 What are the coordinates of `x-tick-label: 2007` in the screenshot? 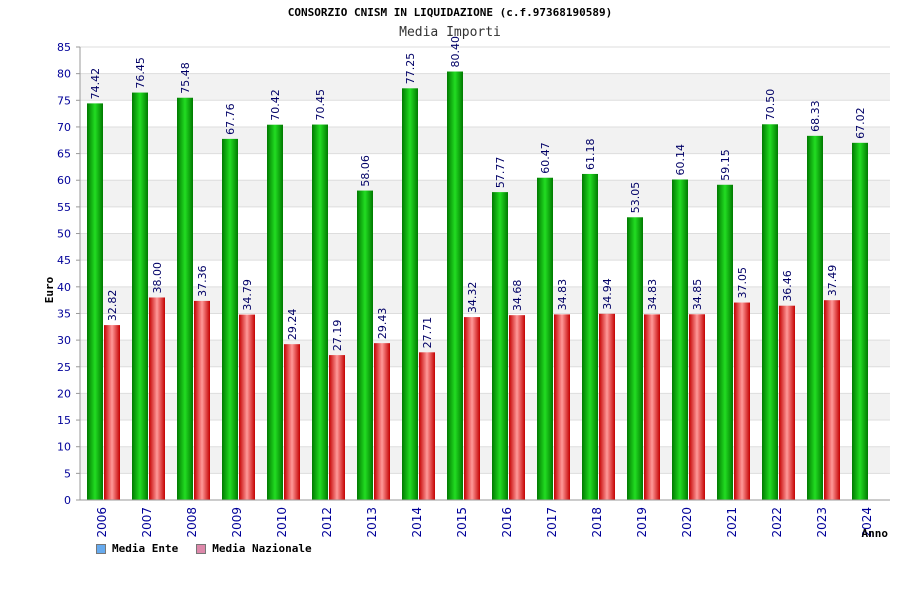 It's located at (147, 522).